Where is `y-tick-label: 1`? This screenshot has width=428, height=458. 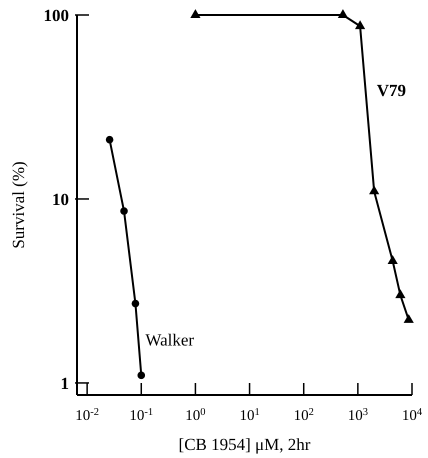 y-tick-label: 1 is located at coordinates (64, 383).